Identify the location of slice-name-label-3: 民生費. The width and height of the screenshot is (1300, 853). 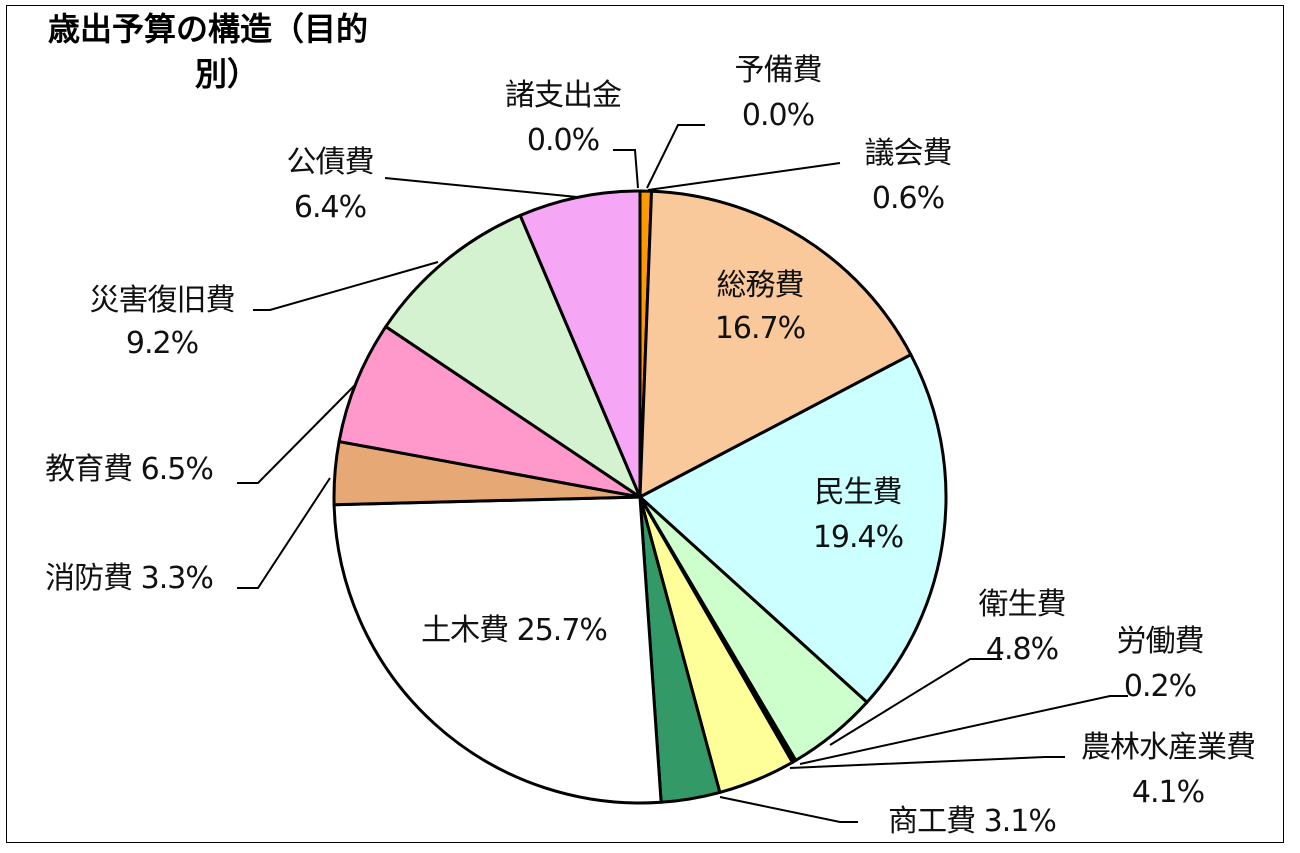
(858, 492).